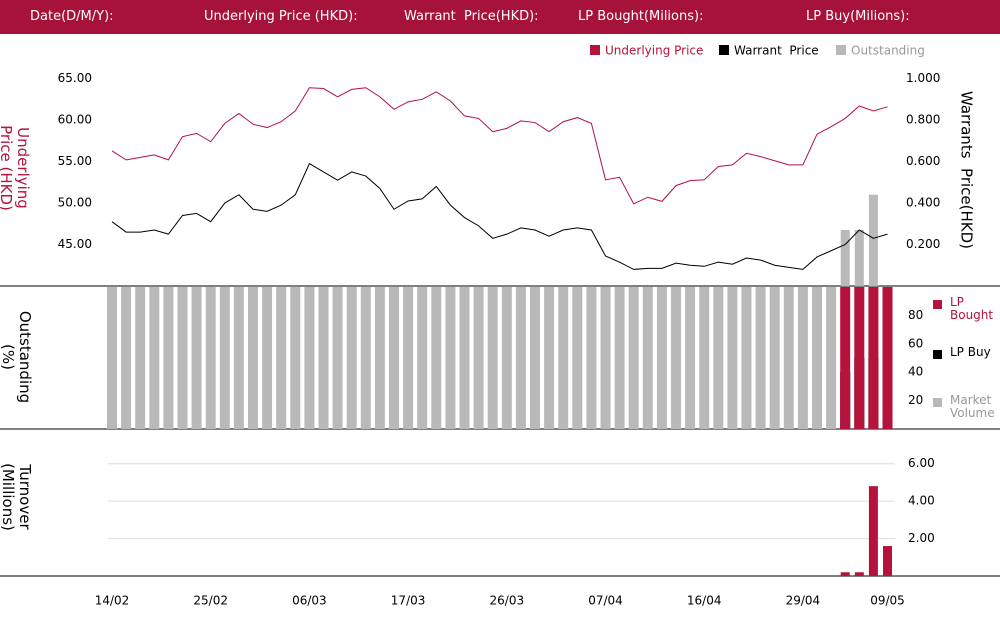 The height and width of the screenshot is (620, 1000). What do you see at coordinates (921, 538) in the screenshot?
I see `y-tick-label: 2.00` at bounding box center [921, 538].